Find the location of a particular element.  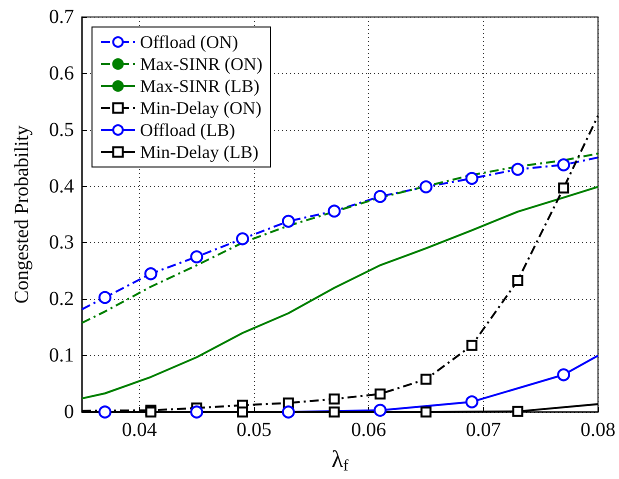

y-tick-label: 0.4 is located at coordinates (61, 186).